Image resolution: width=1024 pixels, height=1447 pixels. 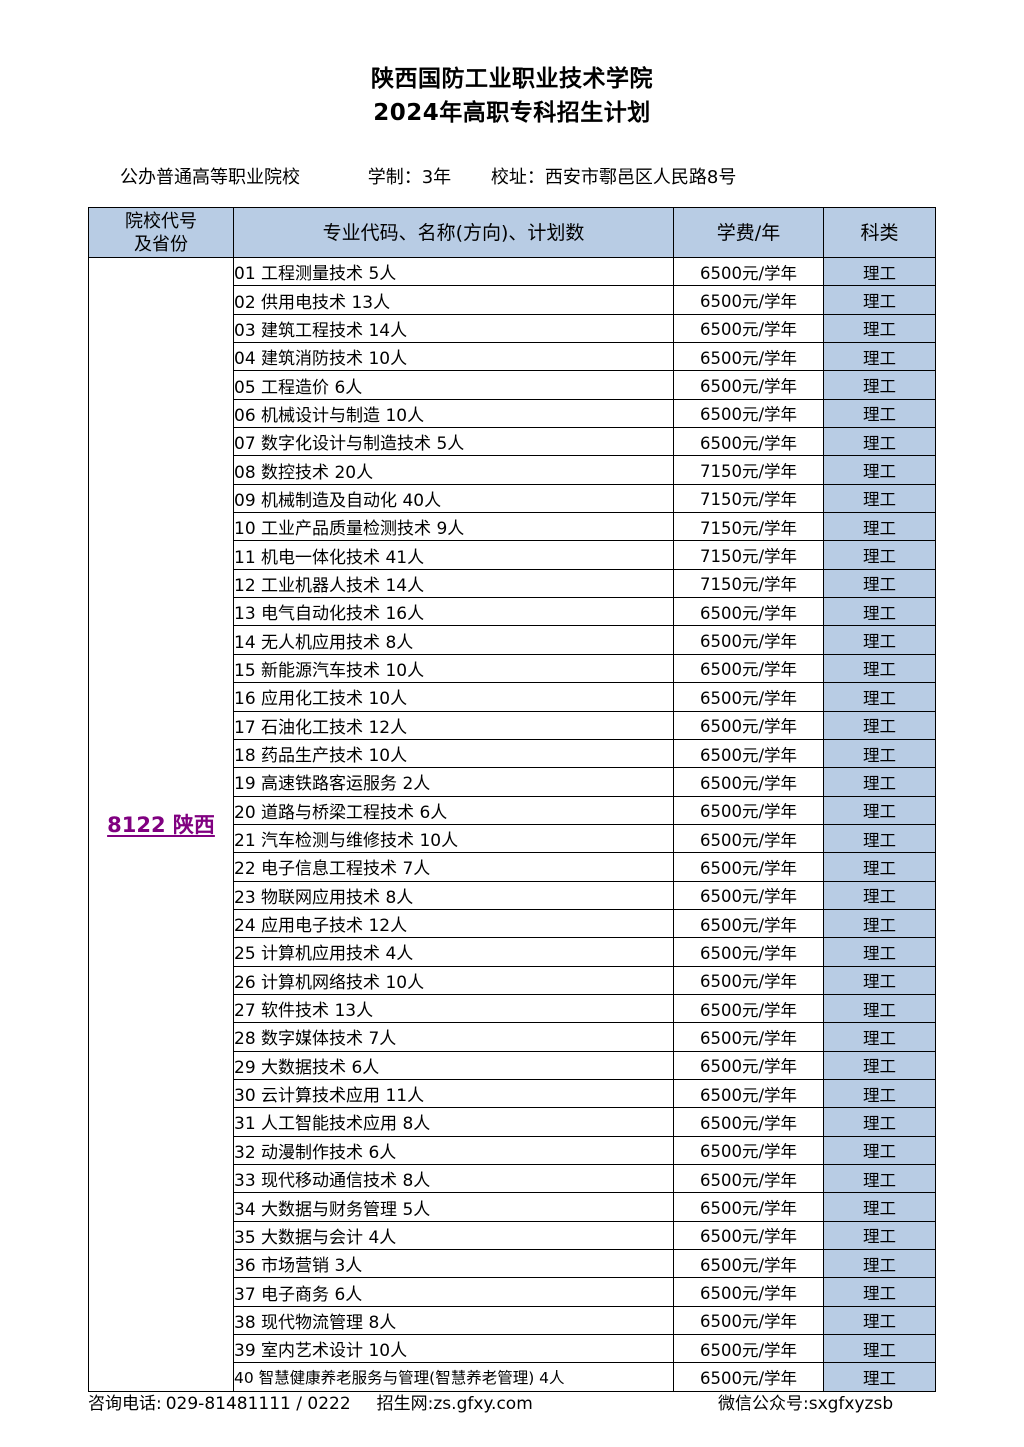 What do you see at coordinates (161, 244) in the screenshot?
I see `column-header-school-code-line2: 及省份` at bounding box center [161, 244].